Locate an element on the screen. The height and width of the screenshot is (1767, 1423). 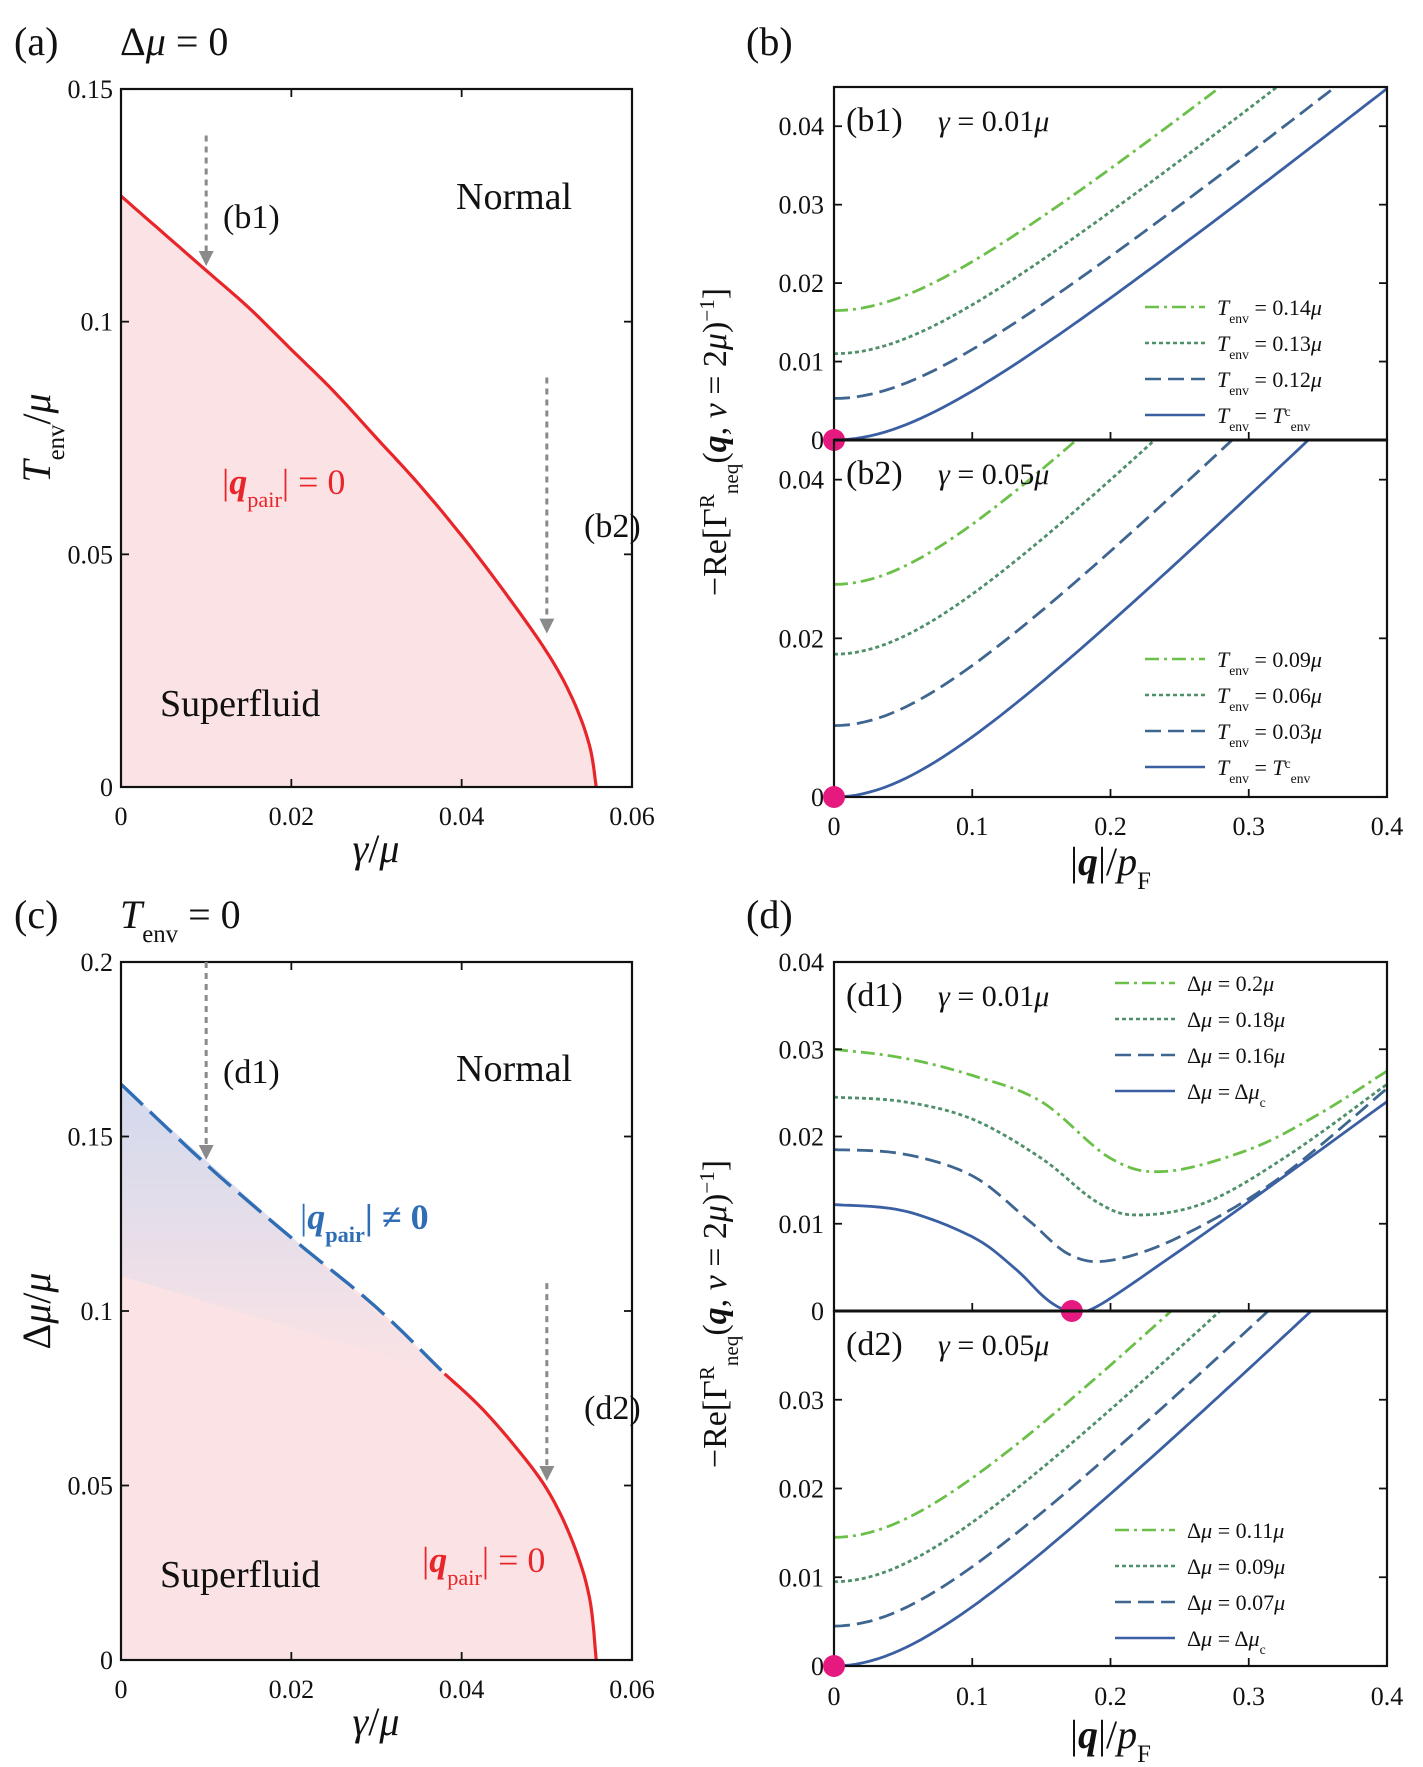
arrow-label-b2: (b2) is located at coordinates (612, 526).